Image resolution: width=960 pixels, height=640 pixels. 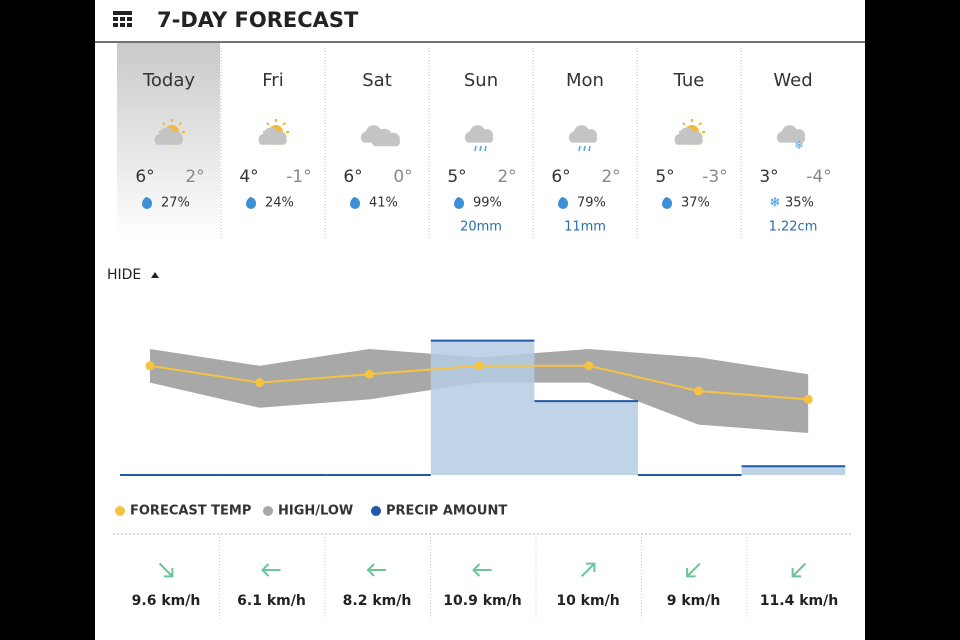 What do you see at coordinates (664, 177) in the screenshot?
I see `high-temp: 5°` at bounding box center [664, 177].